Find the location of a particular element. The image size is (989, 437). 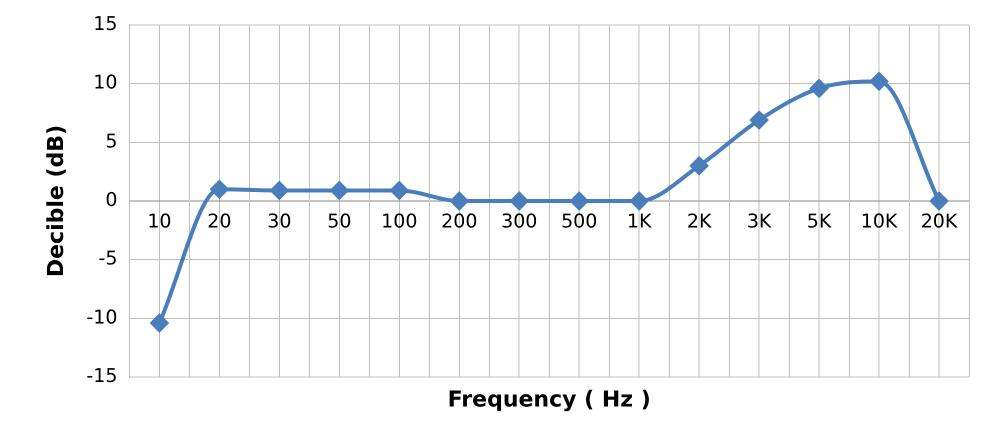

x-tick-label: 1K is located at coordinates (639, 221).